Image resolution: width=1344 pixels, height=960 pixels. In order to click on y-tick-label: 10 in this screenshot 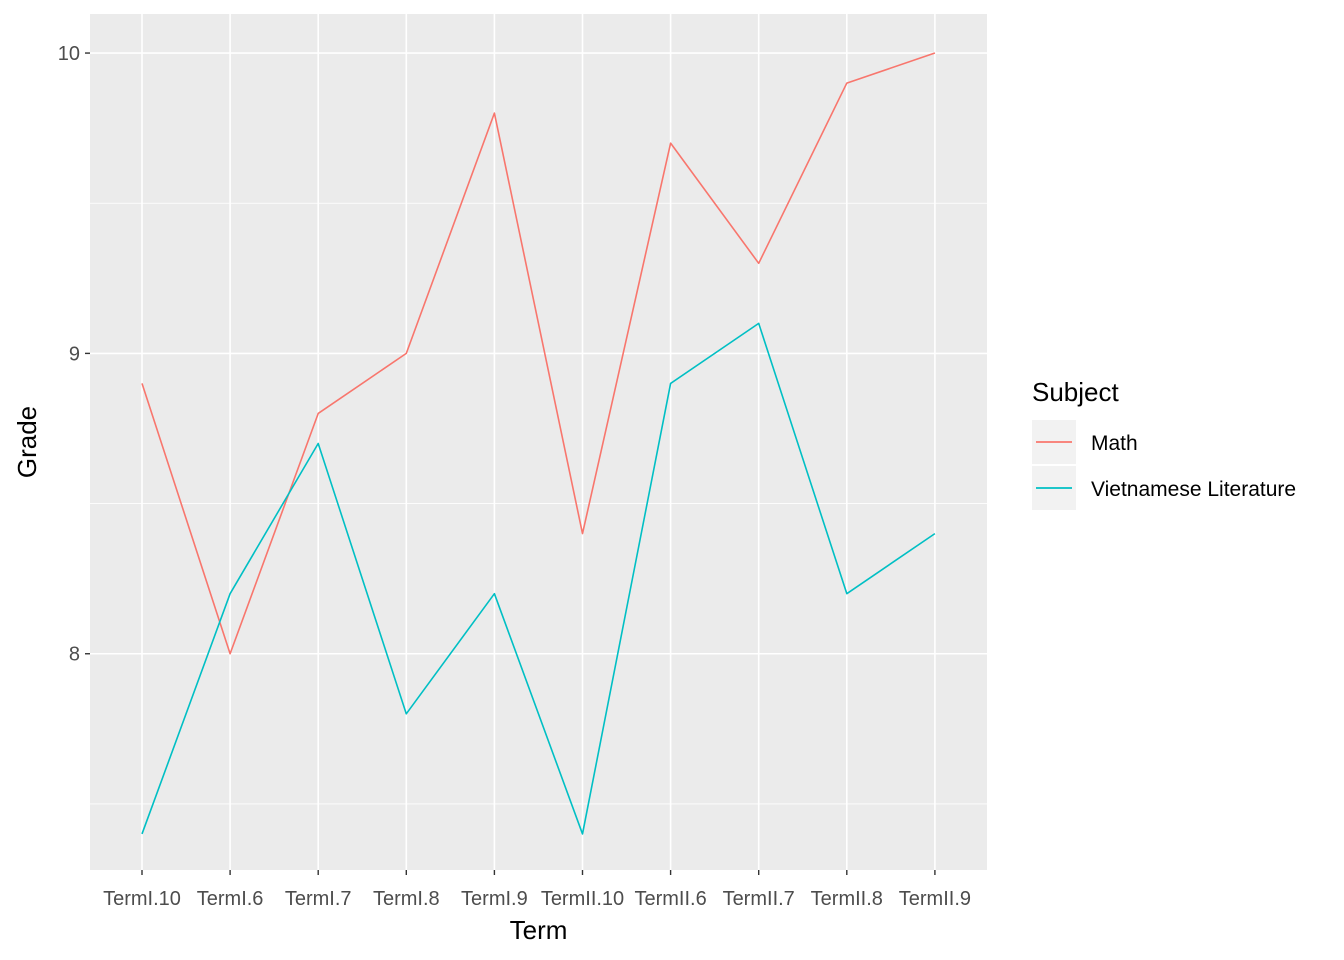, I will do `click(69, 54)`.